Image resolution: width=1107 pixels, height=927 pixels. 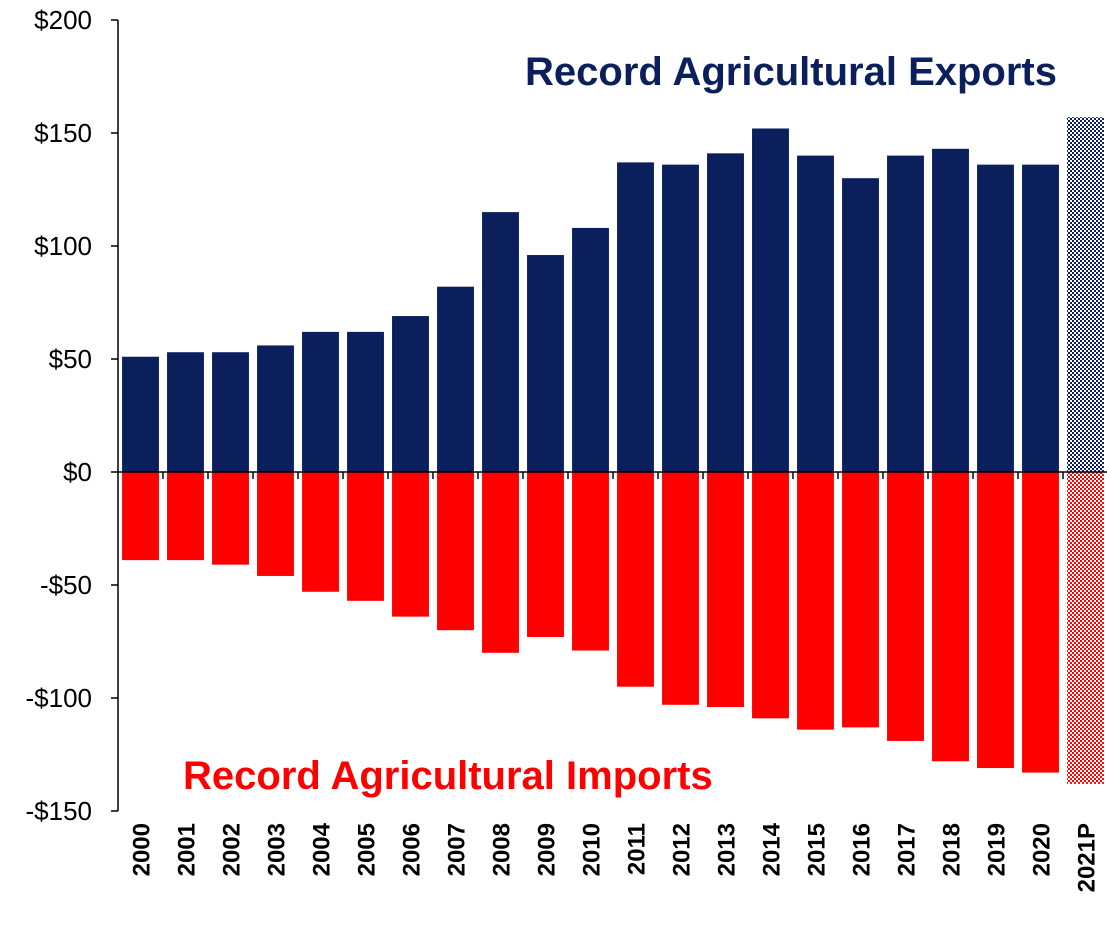 I want to click on exports-annotation: Record Agricultural Exports, so click(x=791, y=72).